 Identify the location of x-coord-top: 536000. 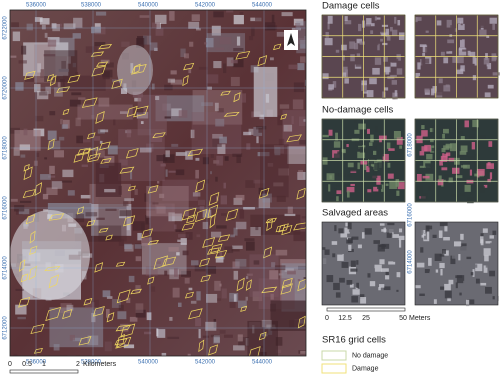
(36, 6).